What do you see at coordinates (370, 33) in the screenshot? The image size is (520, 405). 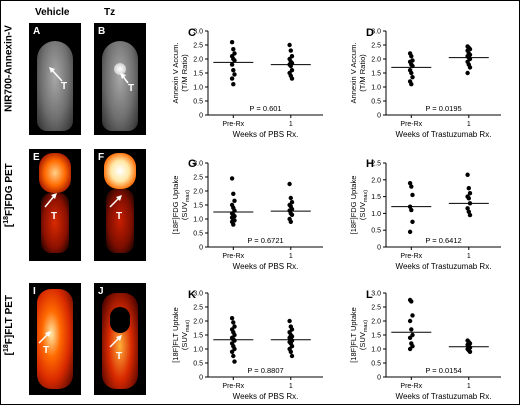 I see `panel-letter: D` at bounding box center [370, 33].